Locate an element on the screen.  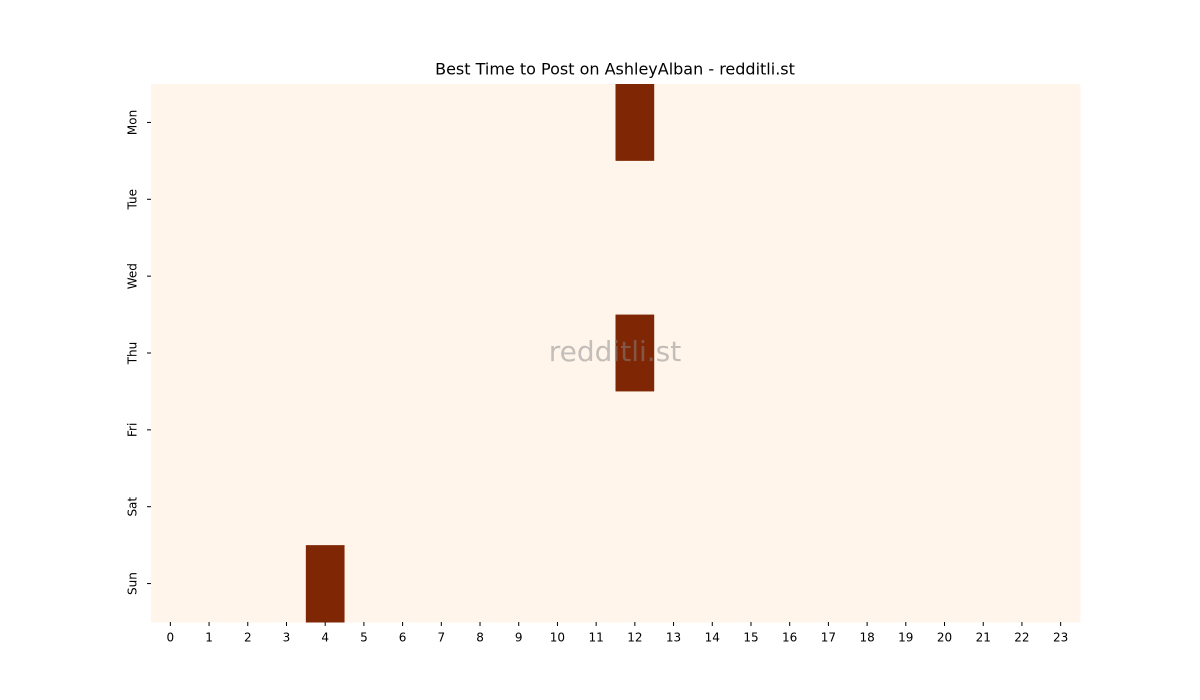
x-tick-label: 17 is located at coordinates (828, 638).